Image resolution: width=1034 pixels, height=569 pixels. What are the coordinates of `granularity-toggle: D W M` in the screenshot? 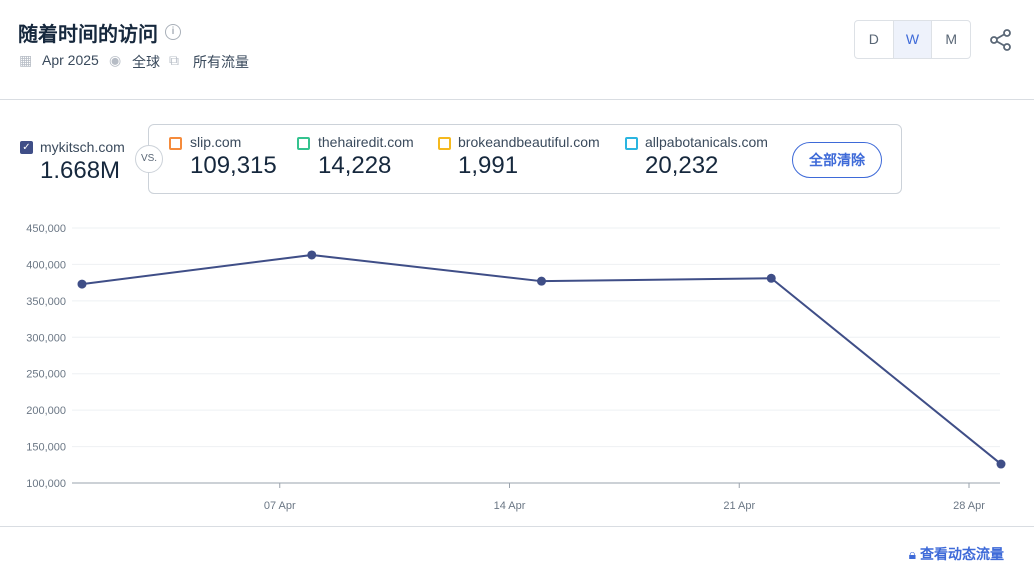 It's located at (912, 39).